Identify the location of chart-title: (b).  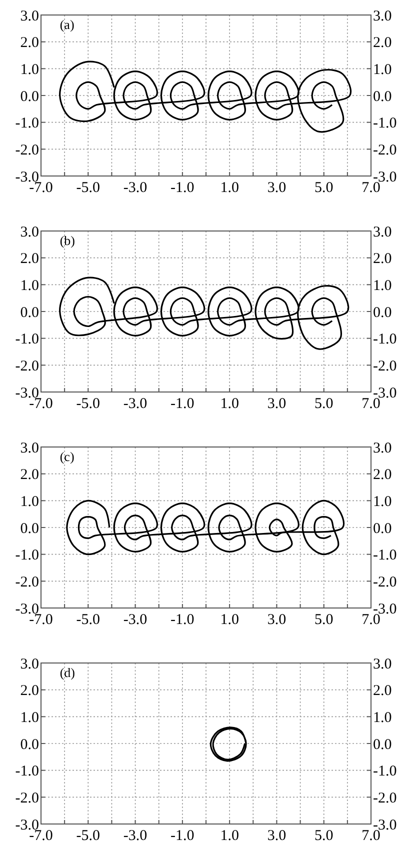
(68, 240).